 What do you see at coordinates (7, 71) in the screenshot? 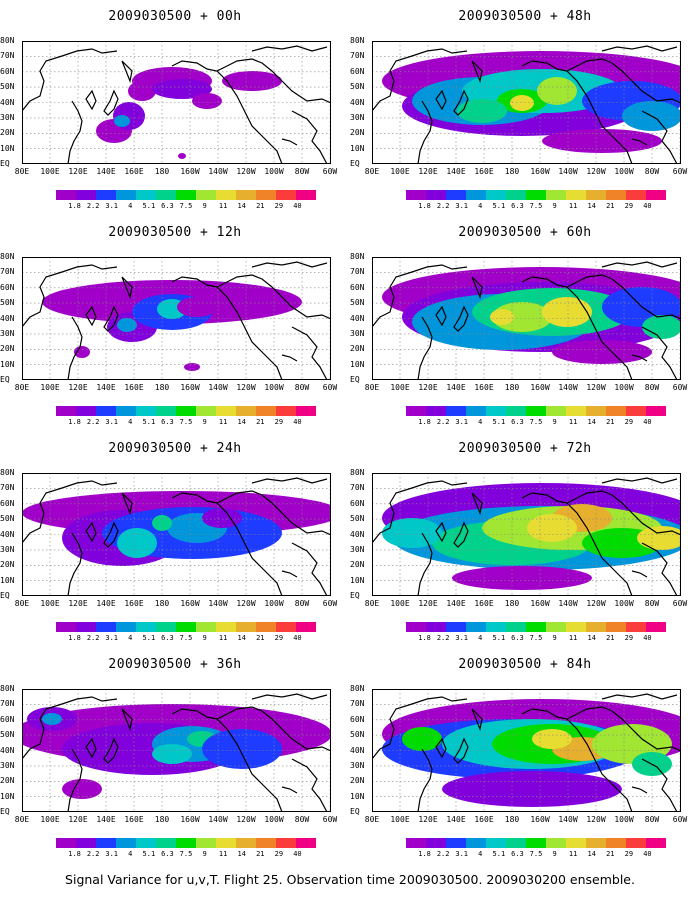
I see `latitude-label: 60N` at bounding box center [7, 71].